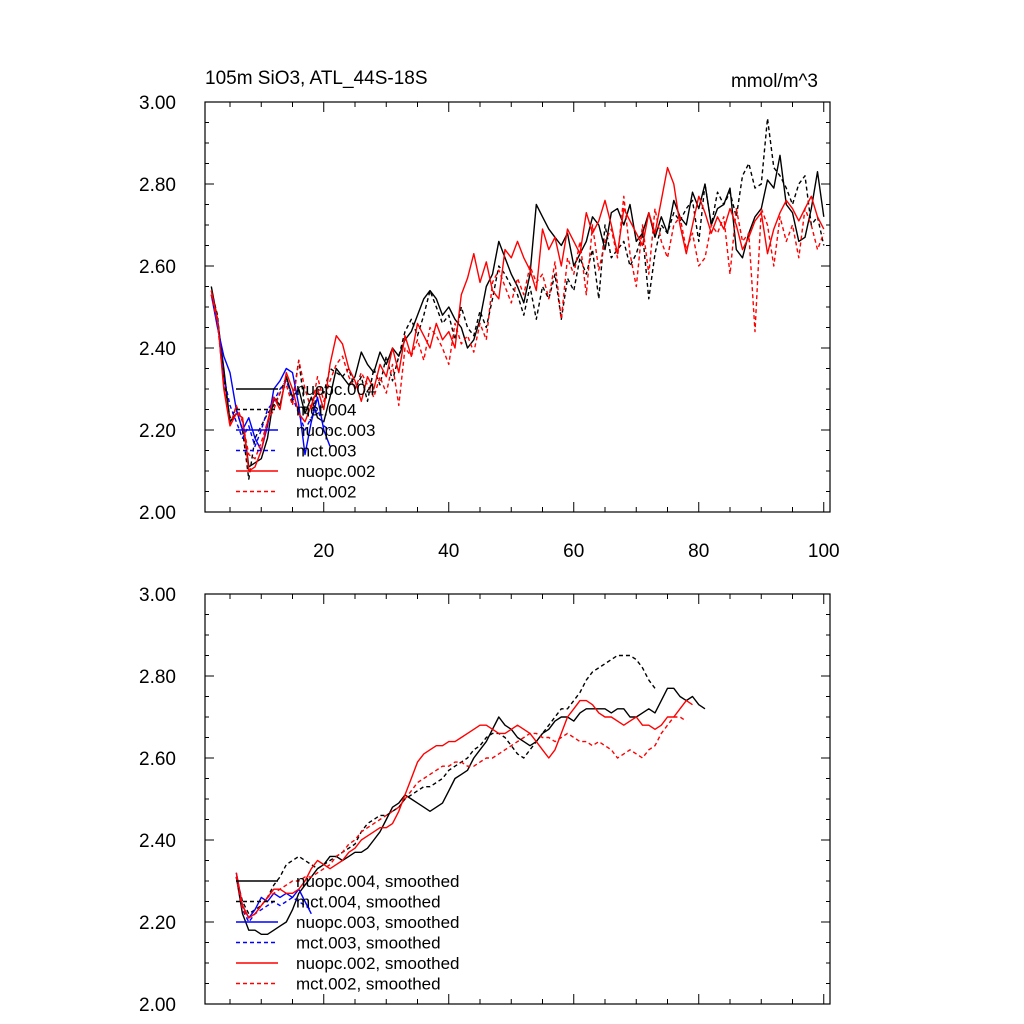 The image size is (1024, 1024). Describe the element at coordinates (157, 677) in the screenshot. I see `p2-ytick-label: 2.80` at that location.